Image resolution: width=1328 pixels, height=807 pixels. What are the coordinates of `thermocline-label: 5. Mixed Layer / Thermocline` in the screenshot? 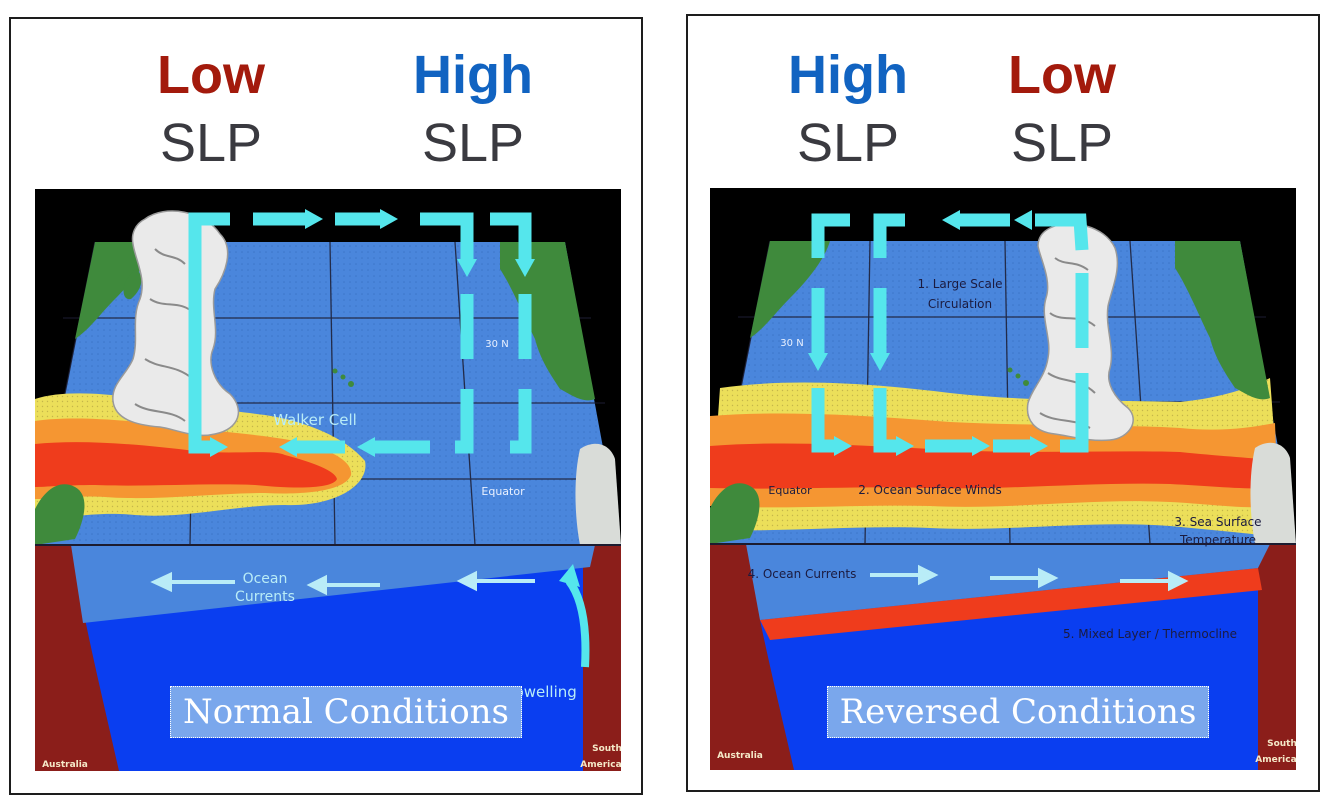 It's located at (1150, 634).